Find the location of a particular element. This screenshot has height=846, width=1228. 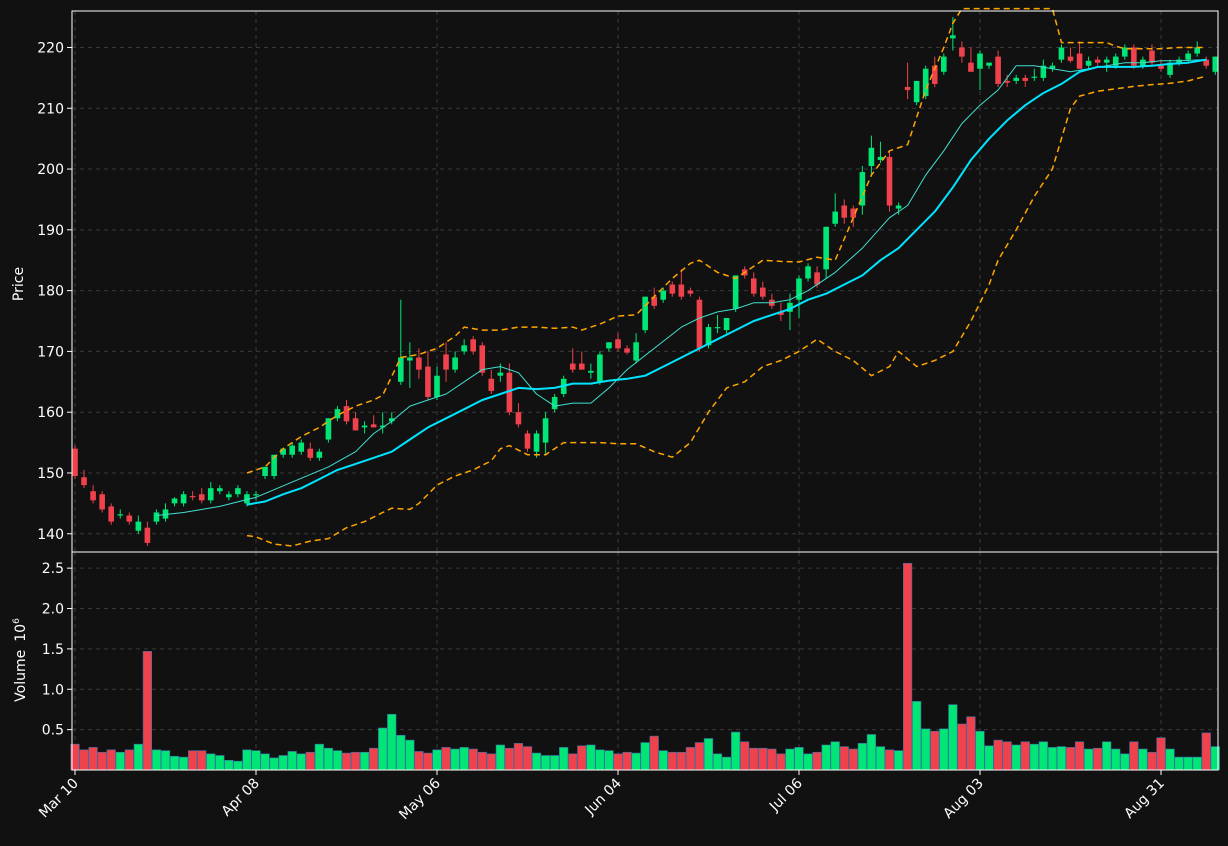

price-tick-label: 200 is located at coordinates (50, 170).